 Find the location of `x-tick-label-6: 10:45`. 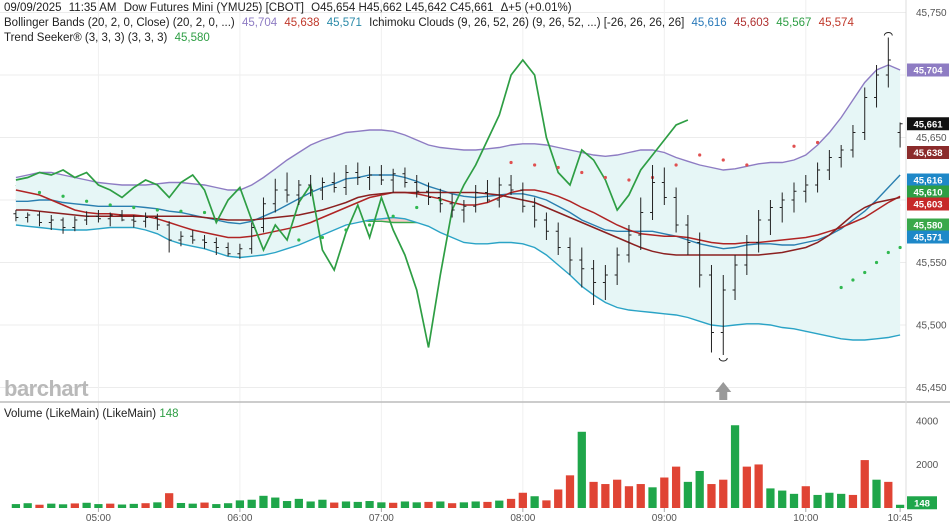

x-tick-label-6: 10:45 is located at coordinates (900, 518).